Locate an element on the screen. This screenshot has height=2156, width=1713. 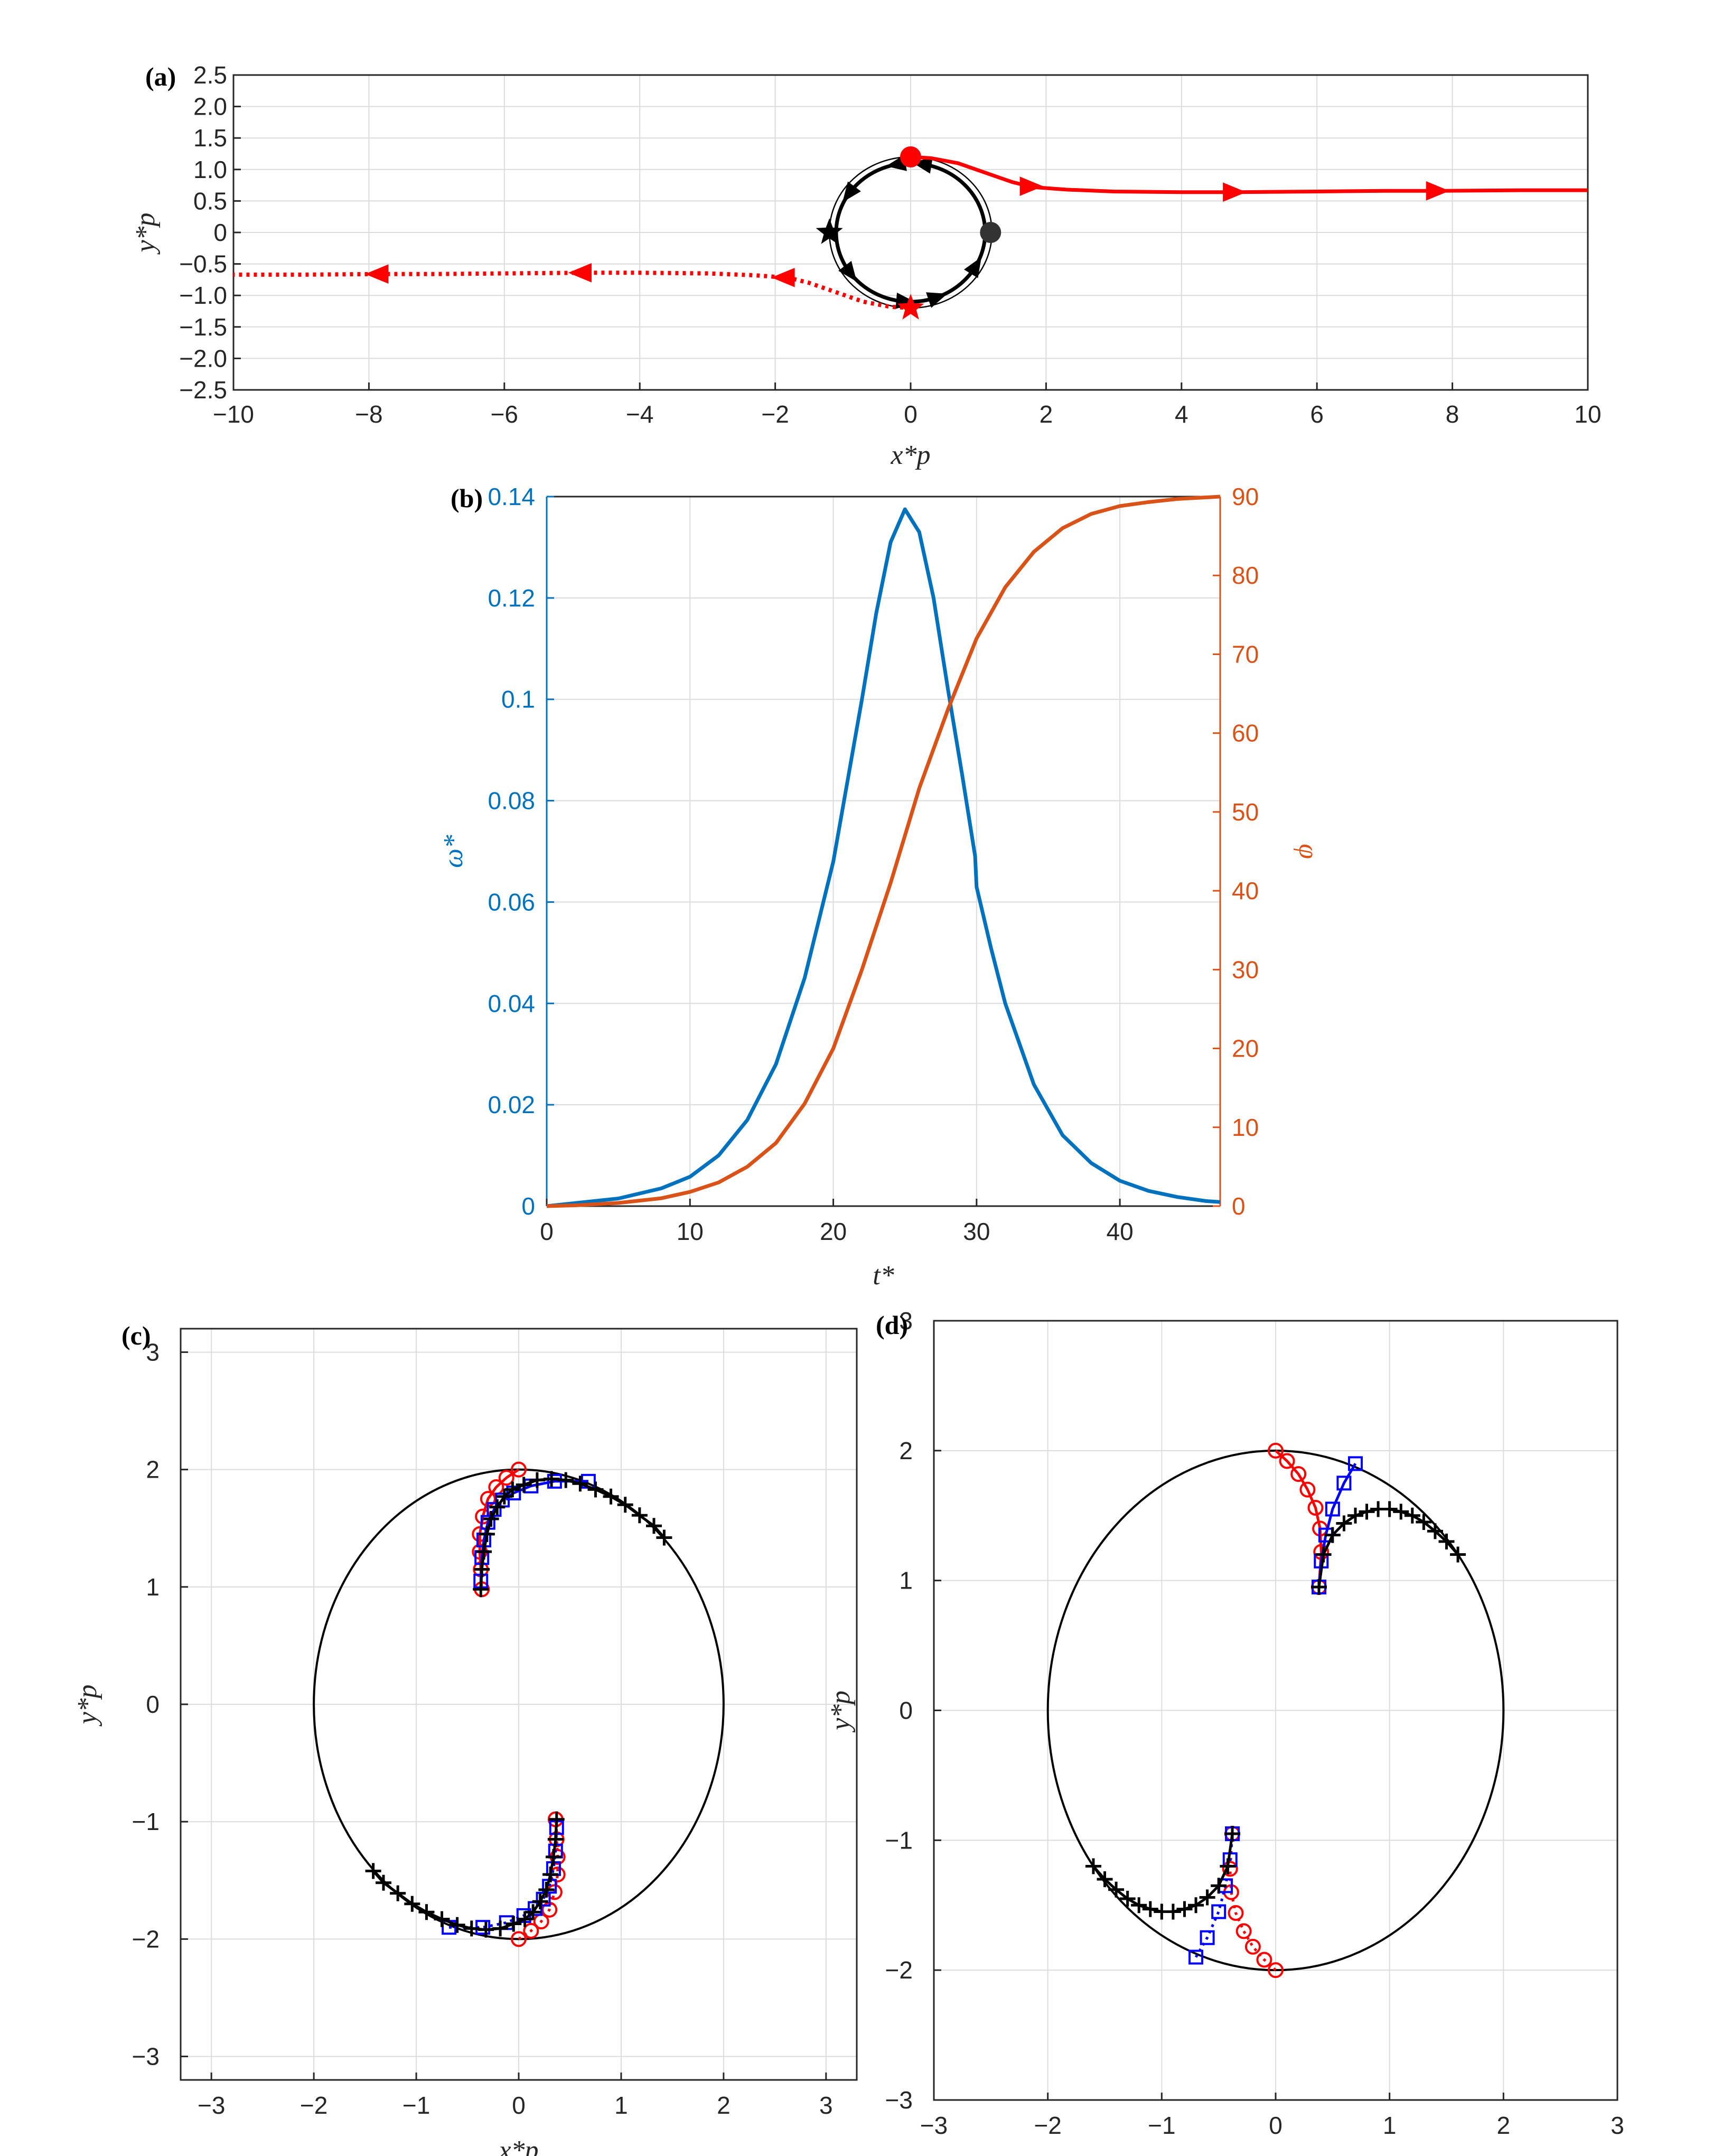
c-xtick-label: −2 is located at coordinates (314, 2105).